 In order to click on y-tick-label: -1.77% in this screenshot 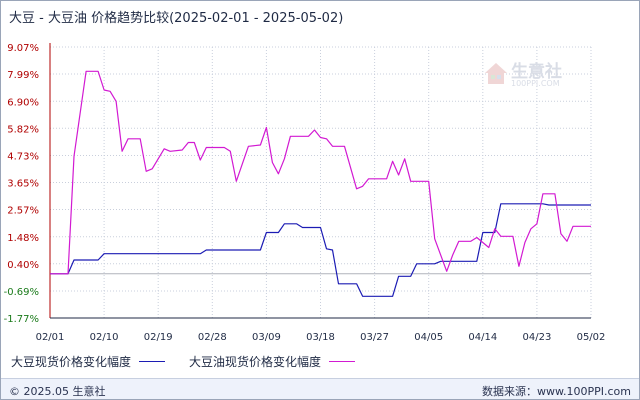, I will do `click(21, 319)`.